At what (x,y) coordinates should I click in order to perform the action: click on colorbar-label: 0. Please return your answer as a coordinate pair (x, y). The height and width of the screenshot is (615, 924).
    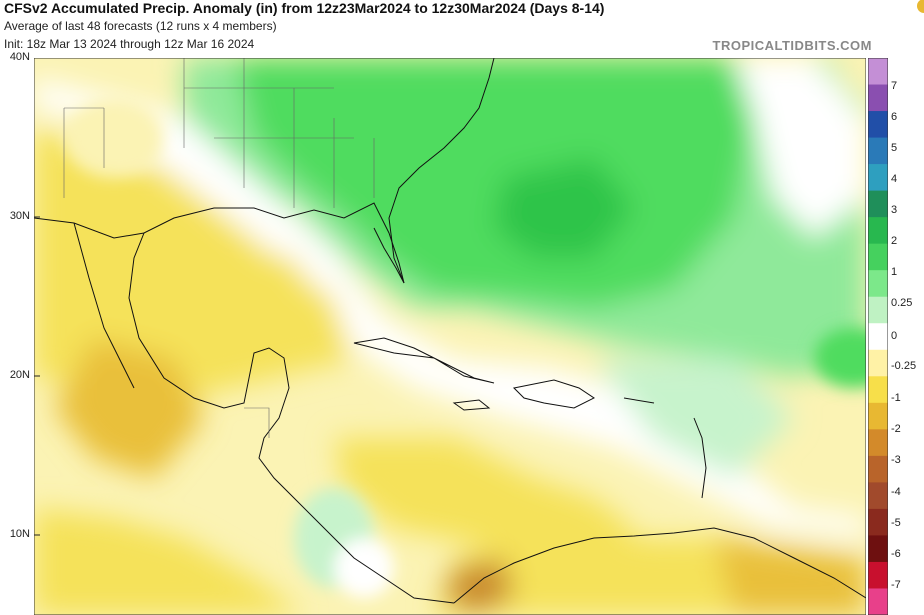
    Looking at the image, I should click on (894, 336).